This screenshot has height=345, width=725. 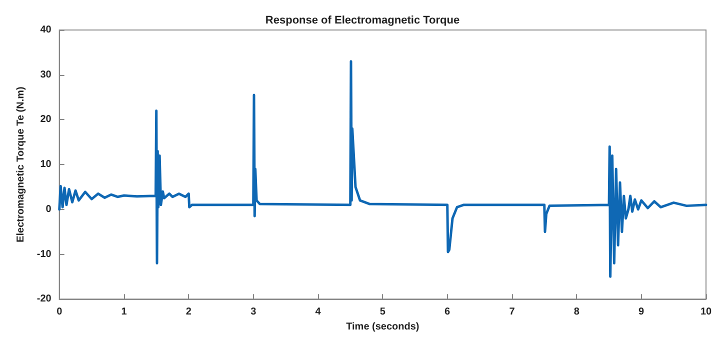 What do you see at coordinates (577, 312) in the screenshot?
I see `x-tick-label: 8` at bounding box center [577, 312].